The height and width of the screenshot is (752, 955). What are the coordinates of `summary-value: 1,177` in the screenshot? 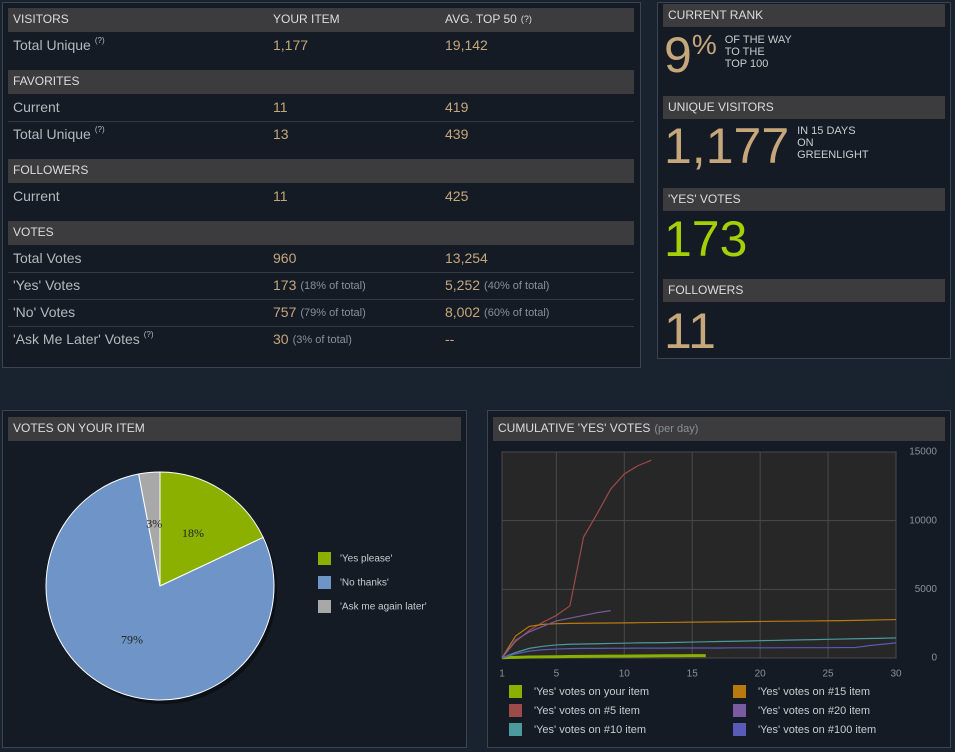 It's located at (726, 146).